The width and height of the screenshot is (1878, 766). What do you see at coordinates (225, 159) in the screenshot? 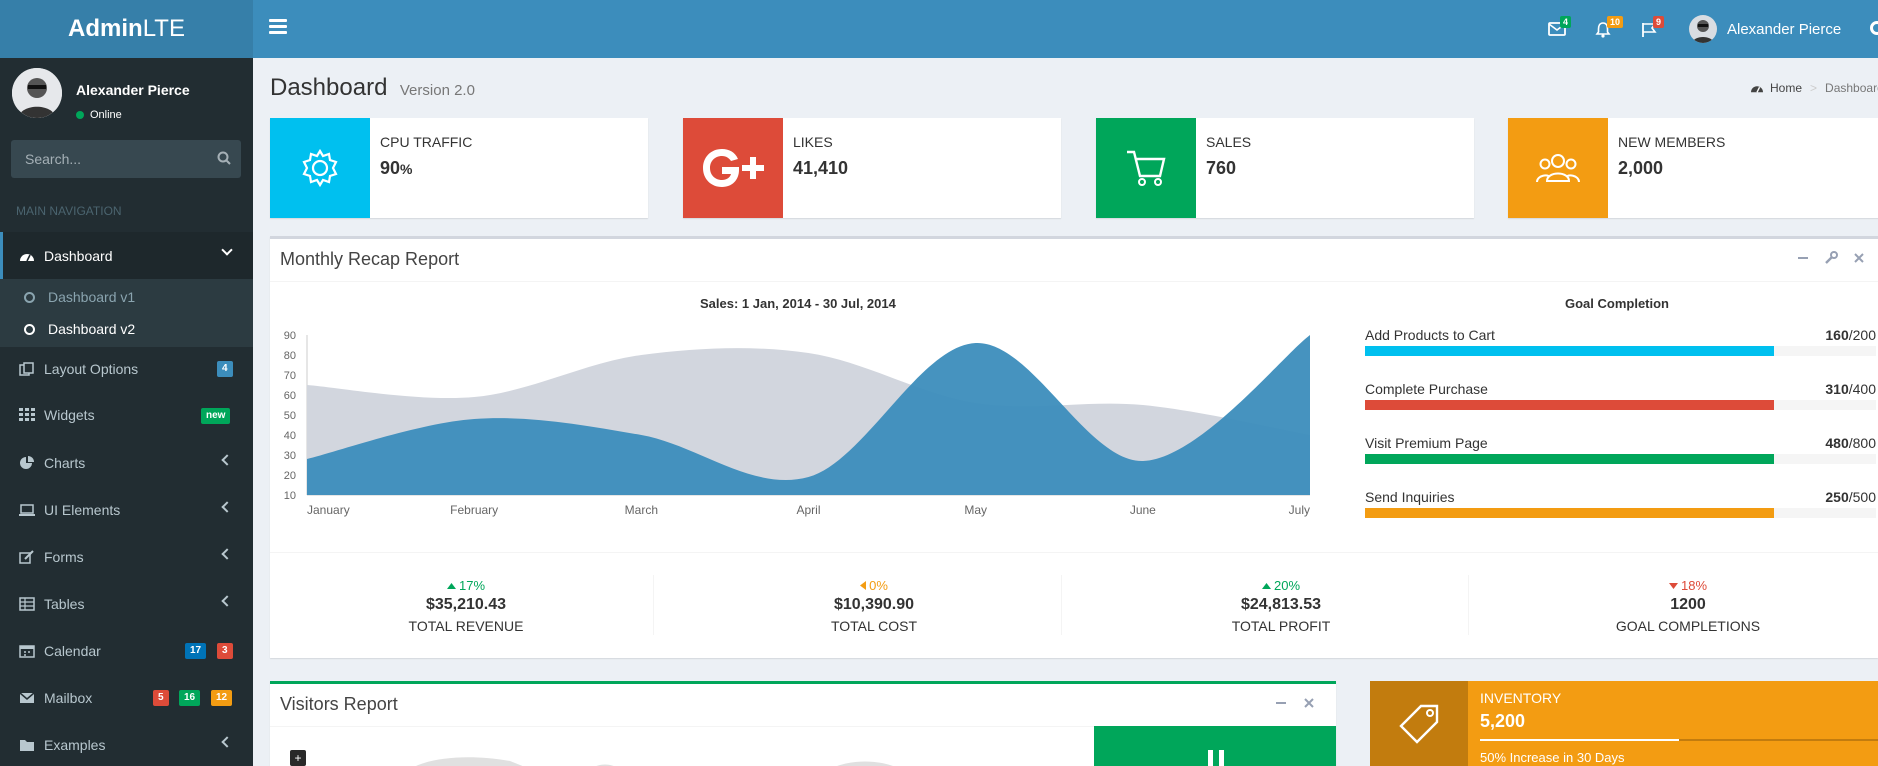
I see `search-icon` at bounding box center [225, 159].